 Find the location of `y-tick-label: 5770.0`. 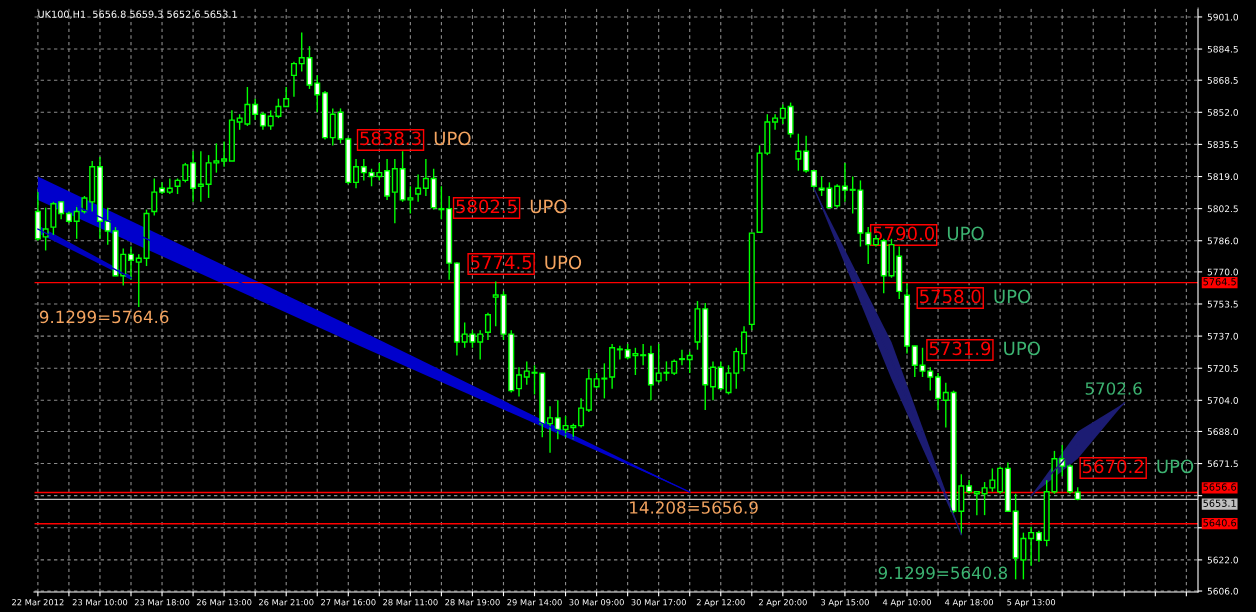

y-tick-label: 5770.0 is located at coordinates (1223, 272).